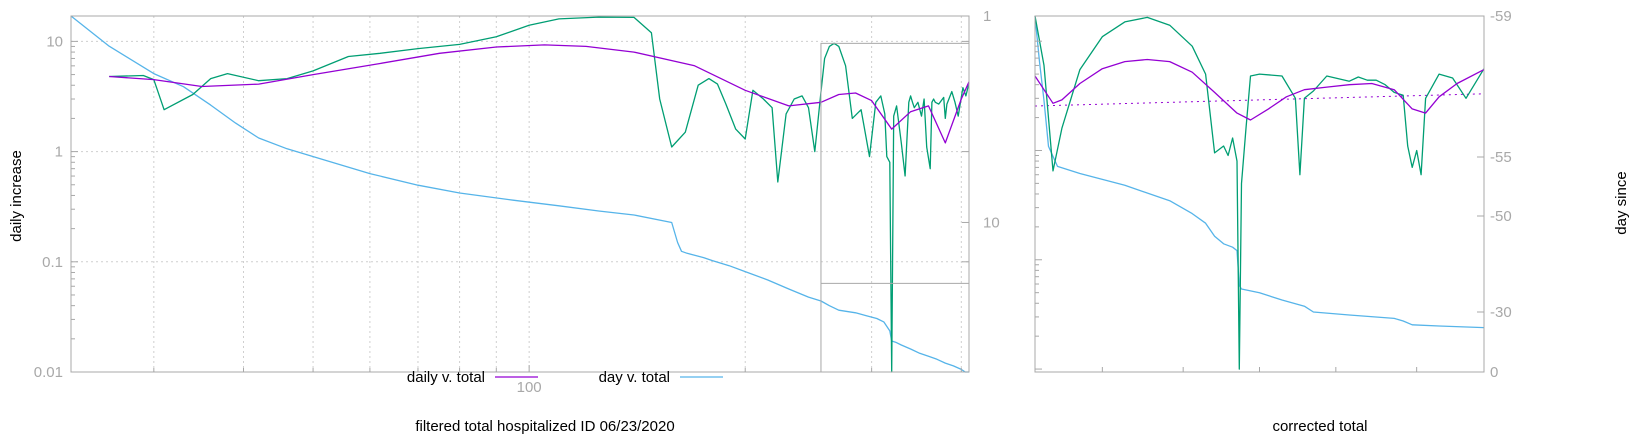 Image resolution: width=1640 pixels, height=440 pixels. Describe the element at coordinates (1501, 16) in the screenshot. I see `right-y2-tick-label--59: -59` at that location.